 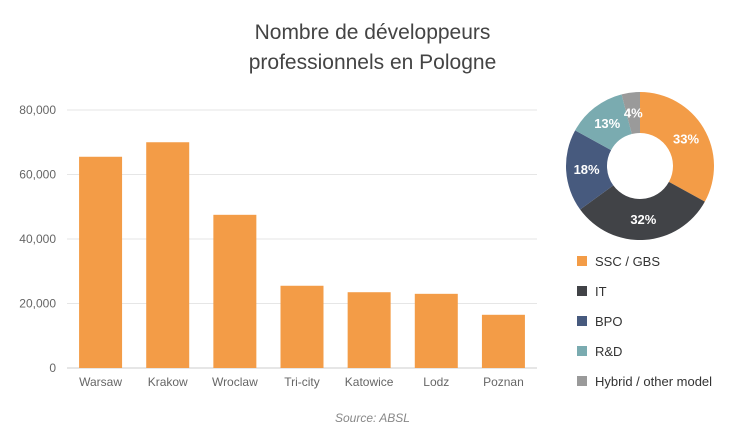 What do you see at coordinates (372, 32) in the screenshot?
I see `chart-title-line-1: Nombre de développeurs` at bounding box center [372, 32].